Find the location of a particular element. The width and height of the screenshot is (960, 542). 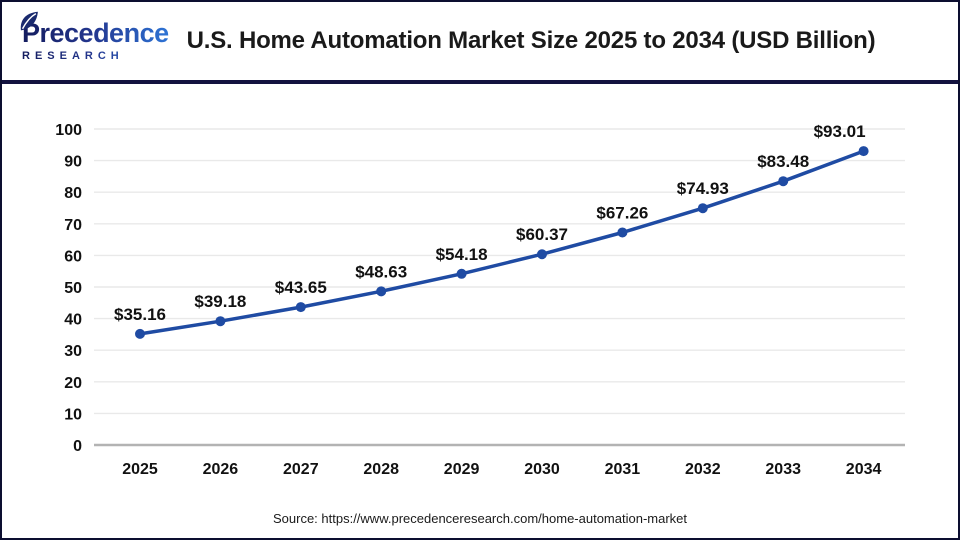

data-point-label: $83.48 is located at coordinates (783, 161).